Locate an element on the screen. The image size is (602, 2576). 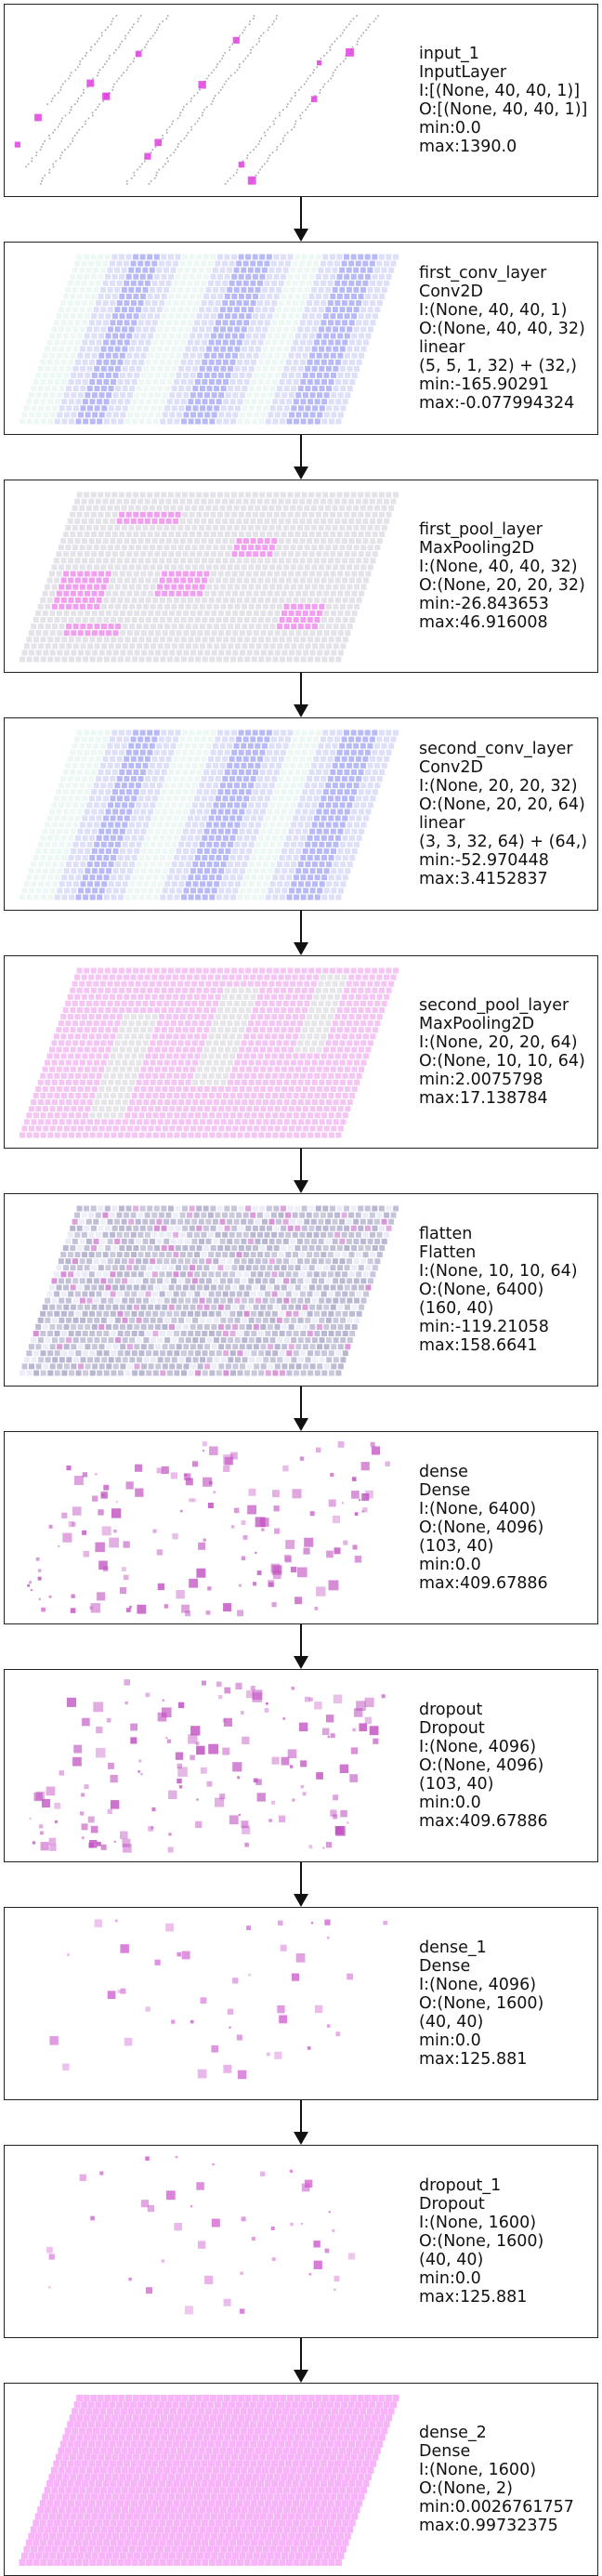
layer-type: Flatten is located at coordinates (498, 1252).